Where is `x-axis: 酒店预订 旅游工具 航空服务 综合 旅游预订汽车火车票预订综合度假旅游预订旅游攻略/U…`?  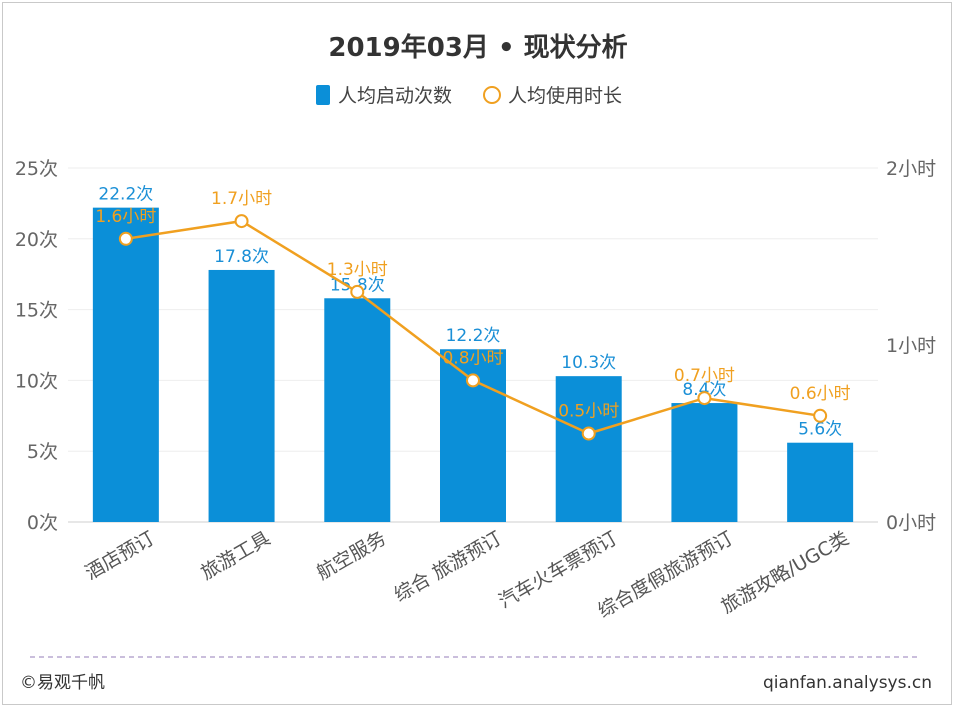 x-axis: 酒店预订 旅游工具 航空服务 综合 旅游预订汽车火车票预订综合度假旅游预订旅游攻略/U… is located at coordinates (467, 574).